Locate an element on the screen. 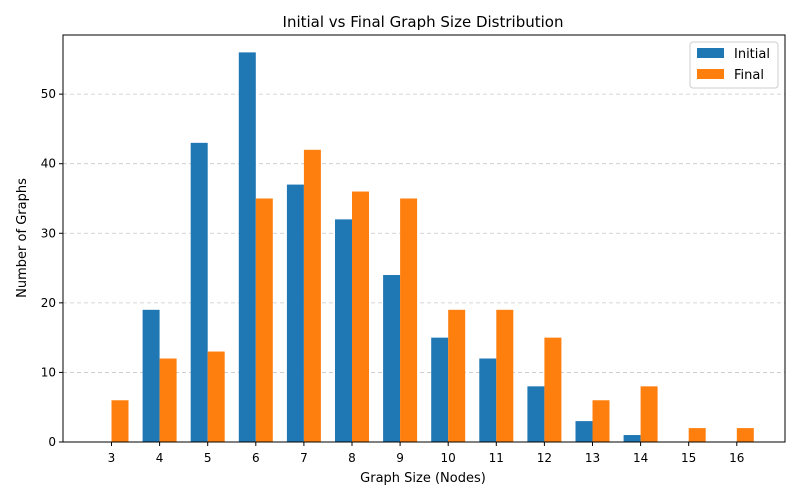  y-tick-label: 40 is located at coordinates (48, 164).